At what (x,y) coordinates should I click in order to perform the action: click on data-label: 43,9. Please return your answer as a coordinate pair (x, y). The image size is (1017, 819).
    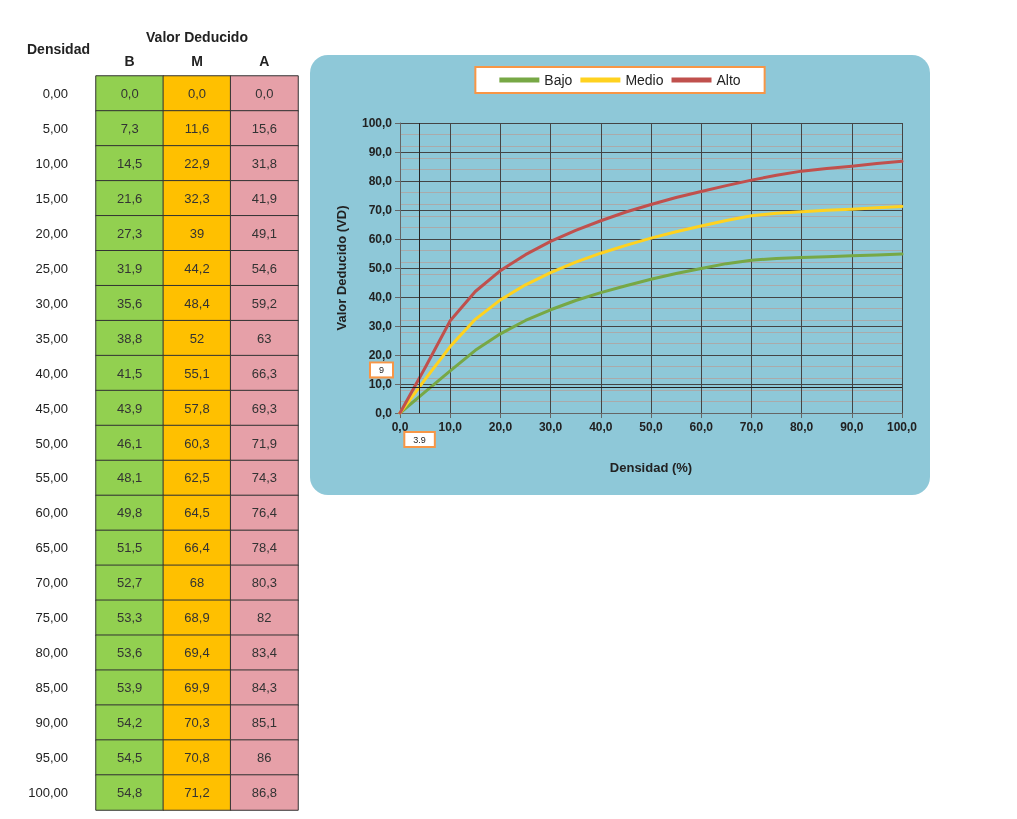
    Looking at the image, I should click on (130, 408).